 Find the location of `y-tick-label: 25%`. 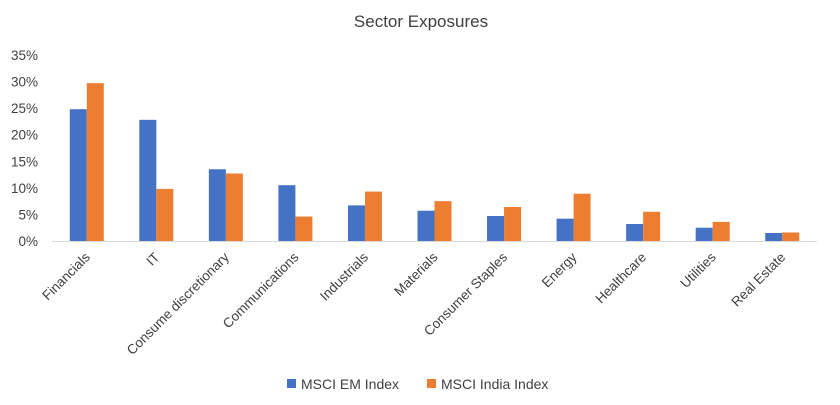

y-tick-label: 25% is located at coordinates (24, 108).